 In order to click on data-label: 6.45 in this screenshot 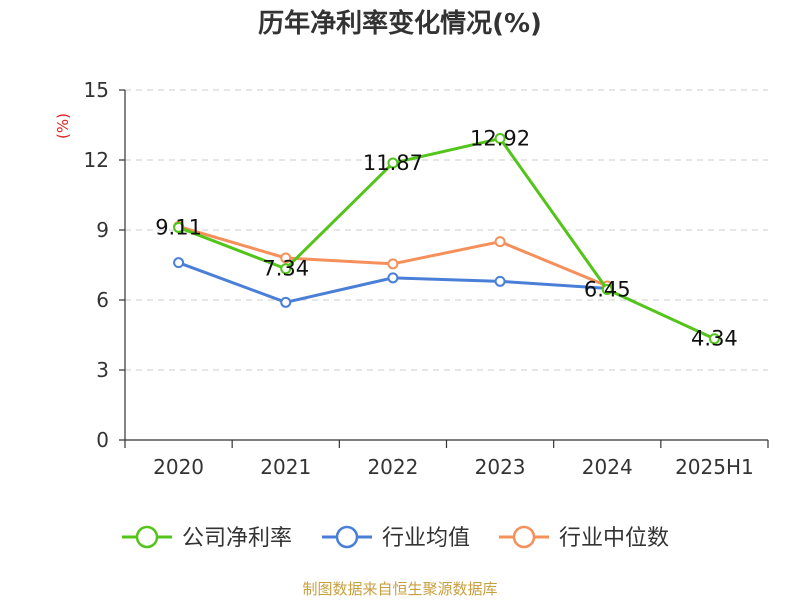, I will do `click(607, 290)`.